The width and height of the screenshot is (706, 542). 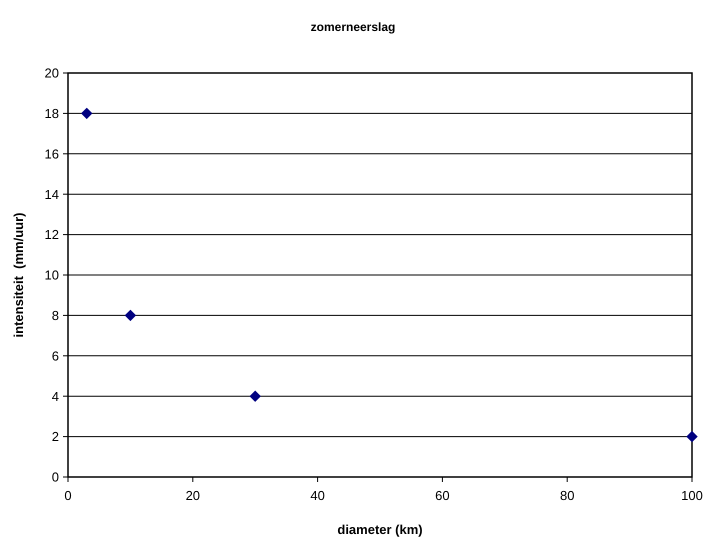 I want to click on x-tick-label: 100, so click(x=692, y=495).